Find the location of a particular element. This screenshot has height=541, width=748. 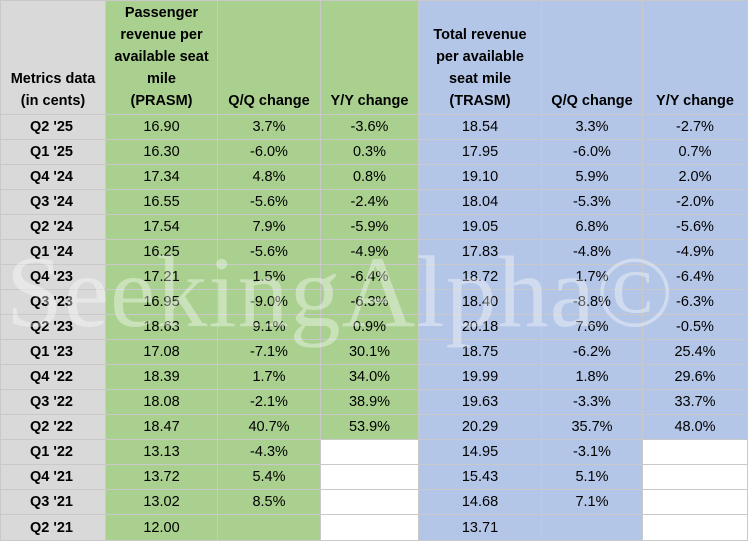

period-cell: Q3 '24 is located at coordinates (53, 202).